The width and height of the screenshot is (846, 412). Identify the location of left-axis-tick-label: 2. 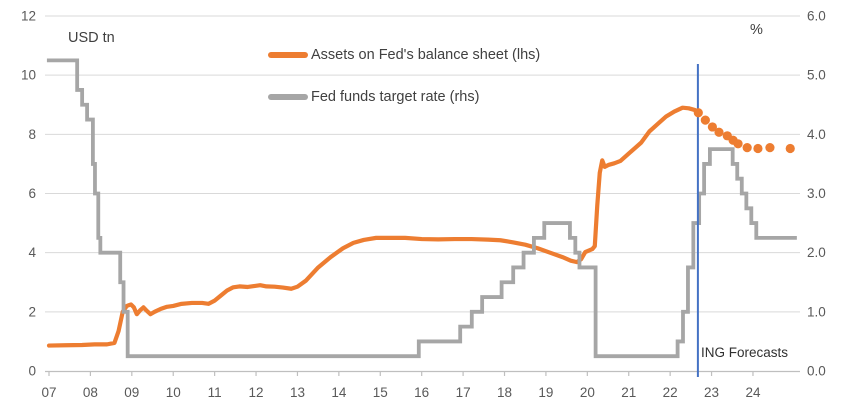
(32, 311).